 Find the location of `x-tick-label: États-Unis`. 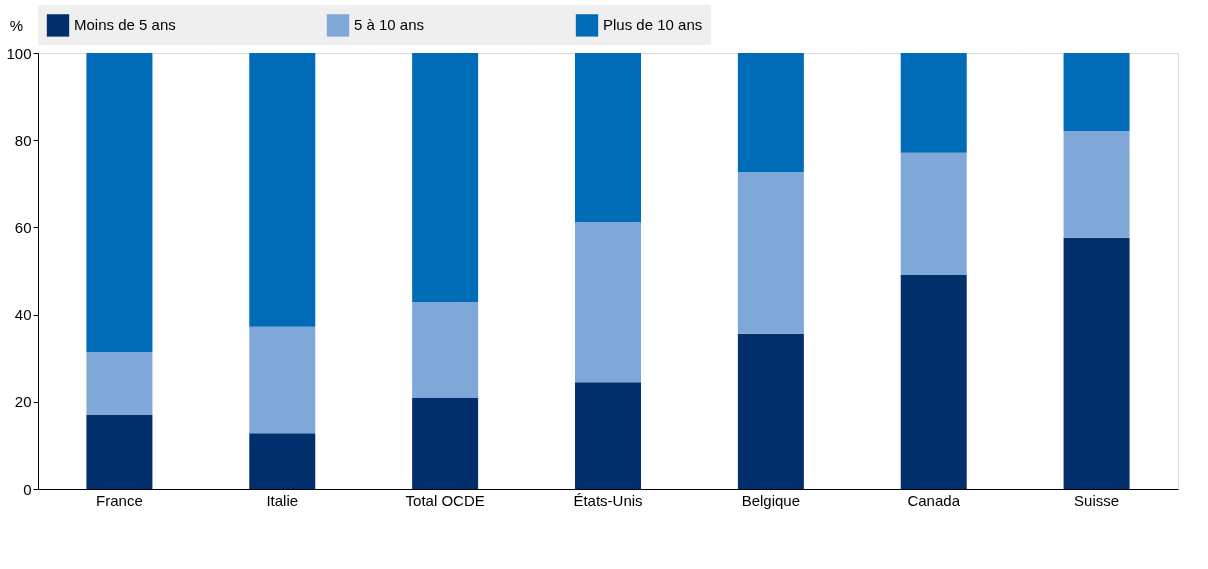

x-tick-label: États-Unis is located at coordinates (608, 500).